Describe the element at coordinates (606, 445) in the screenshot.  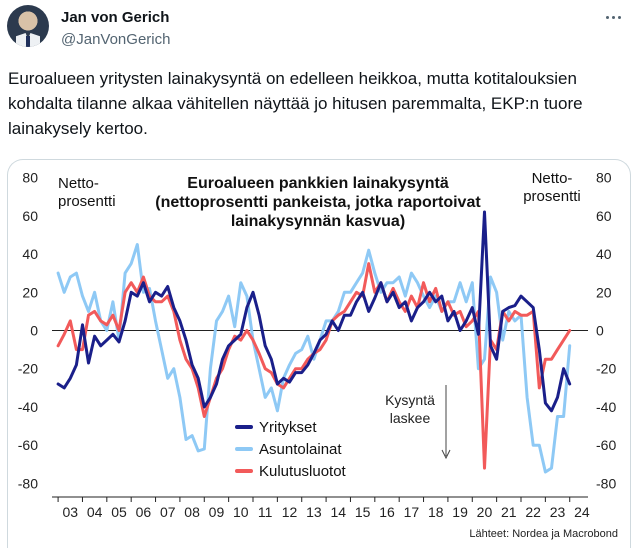
I see `y-tick-label-right: -60` at that location.